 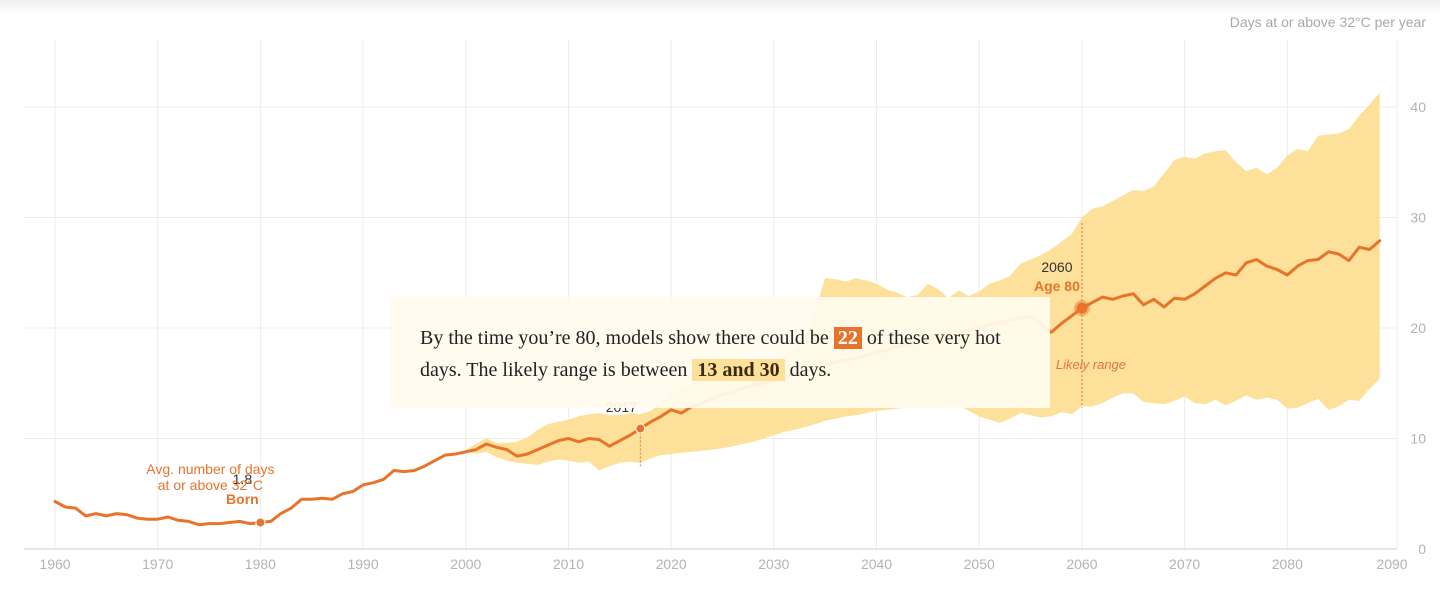 What do you see at coordinates (1091, 364) in the screenshot?
I see `likely-range-label: Likely range` at bounding box center [1091, 364].